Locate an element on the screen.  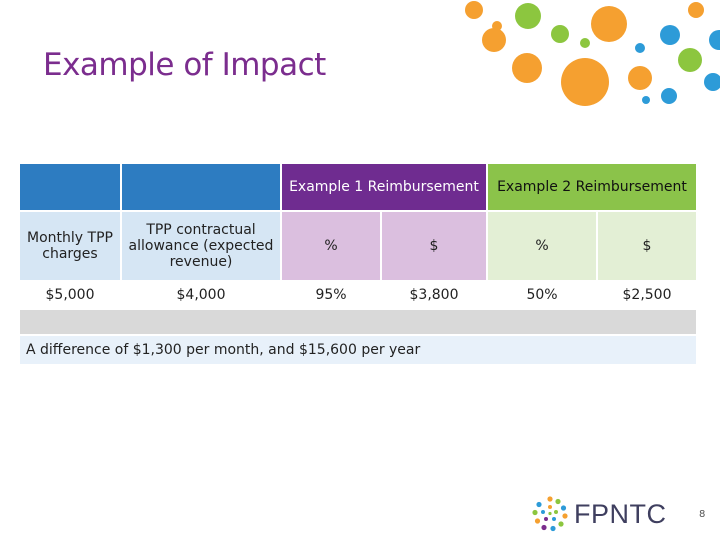
table-row: $5,000 $4,000 95% $3,800 50% $2,500 is located at coordinates (358, 295).